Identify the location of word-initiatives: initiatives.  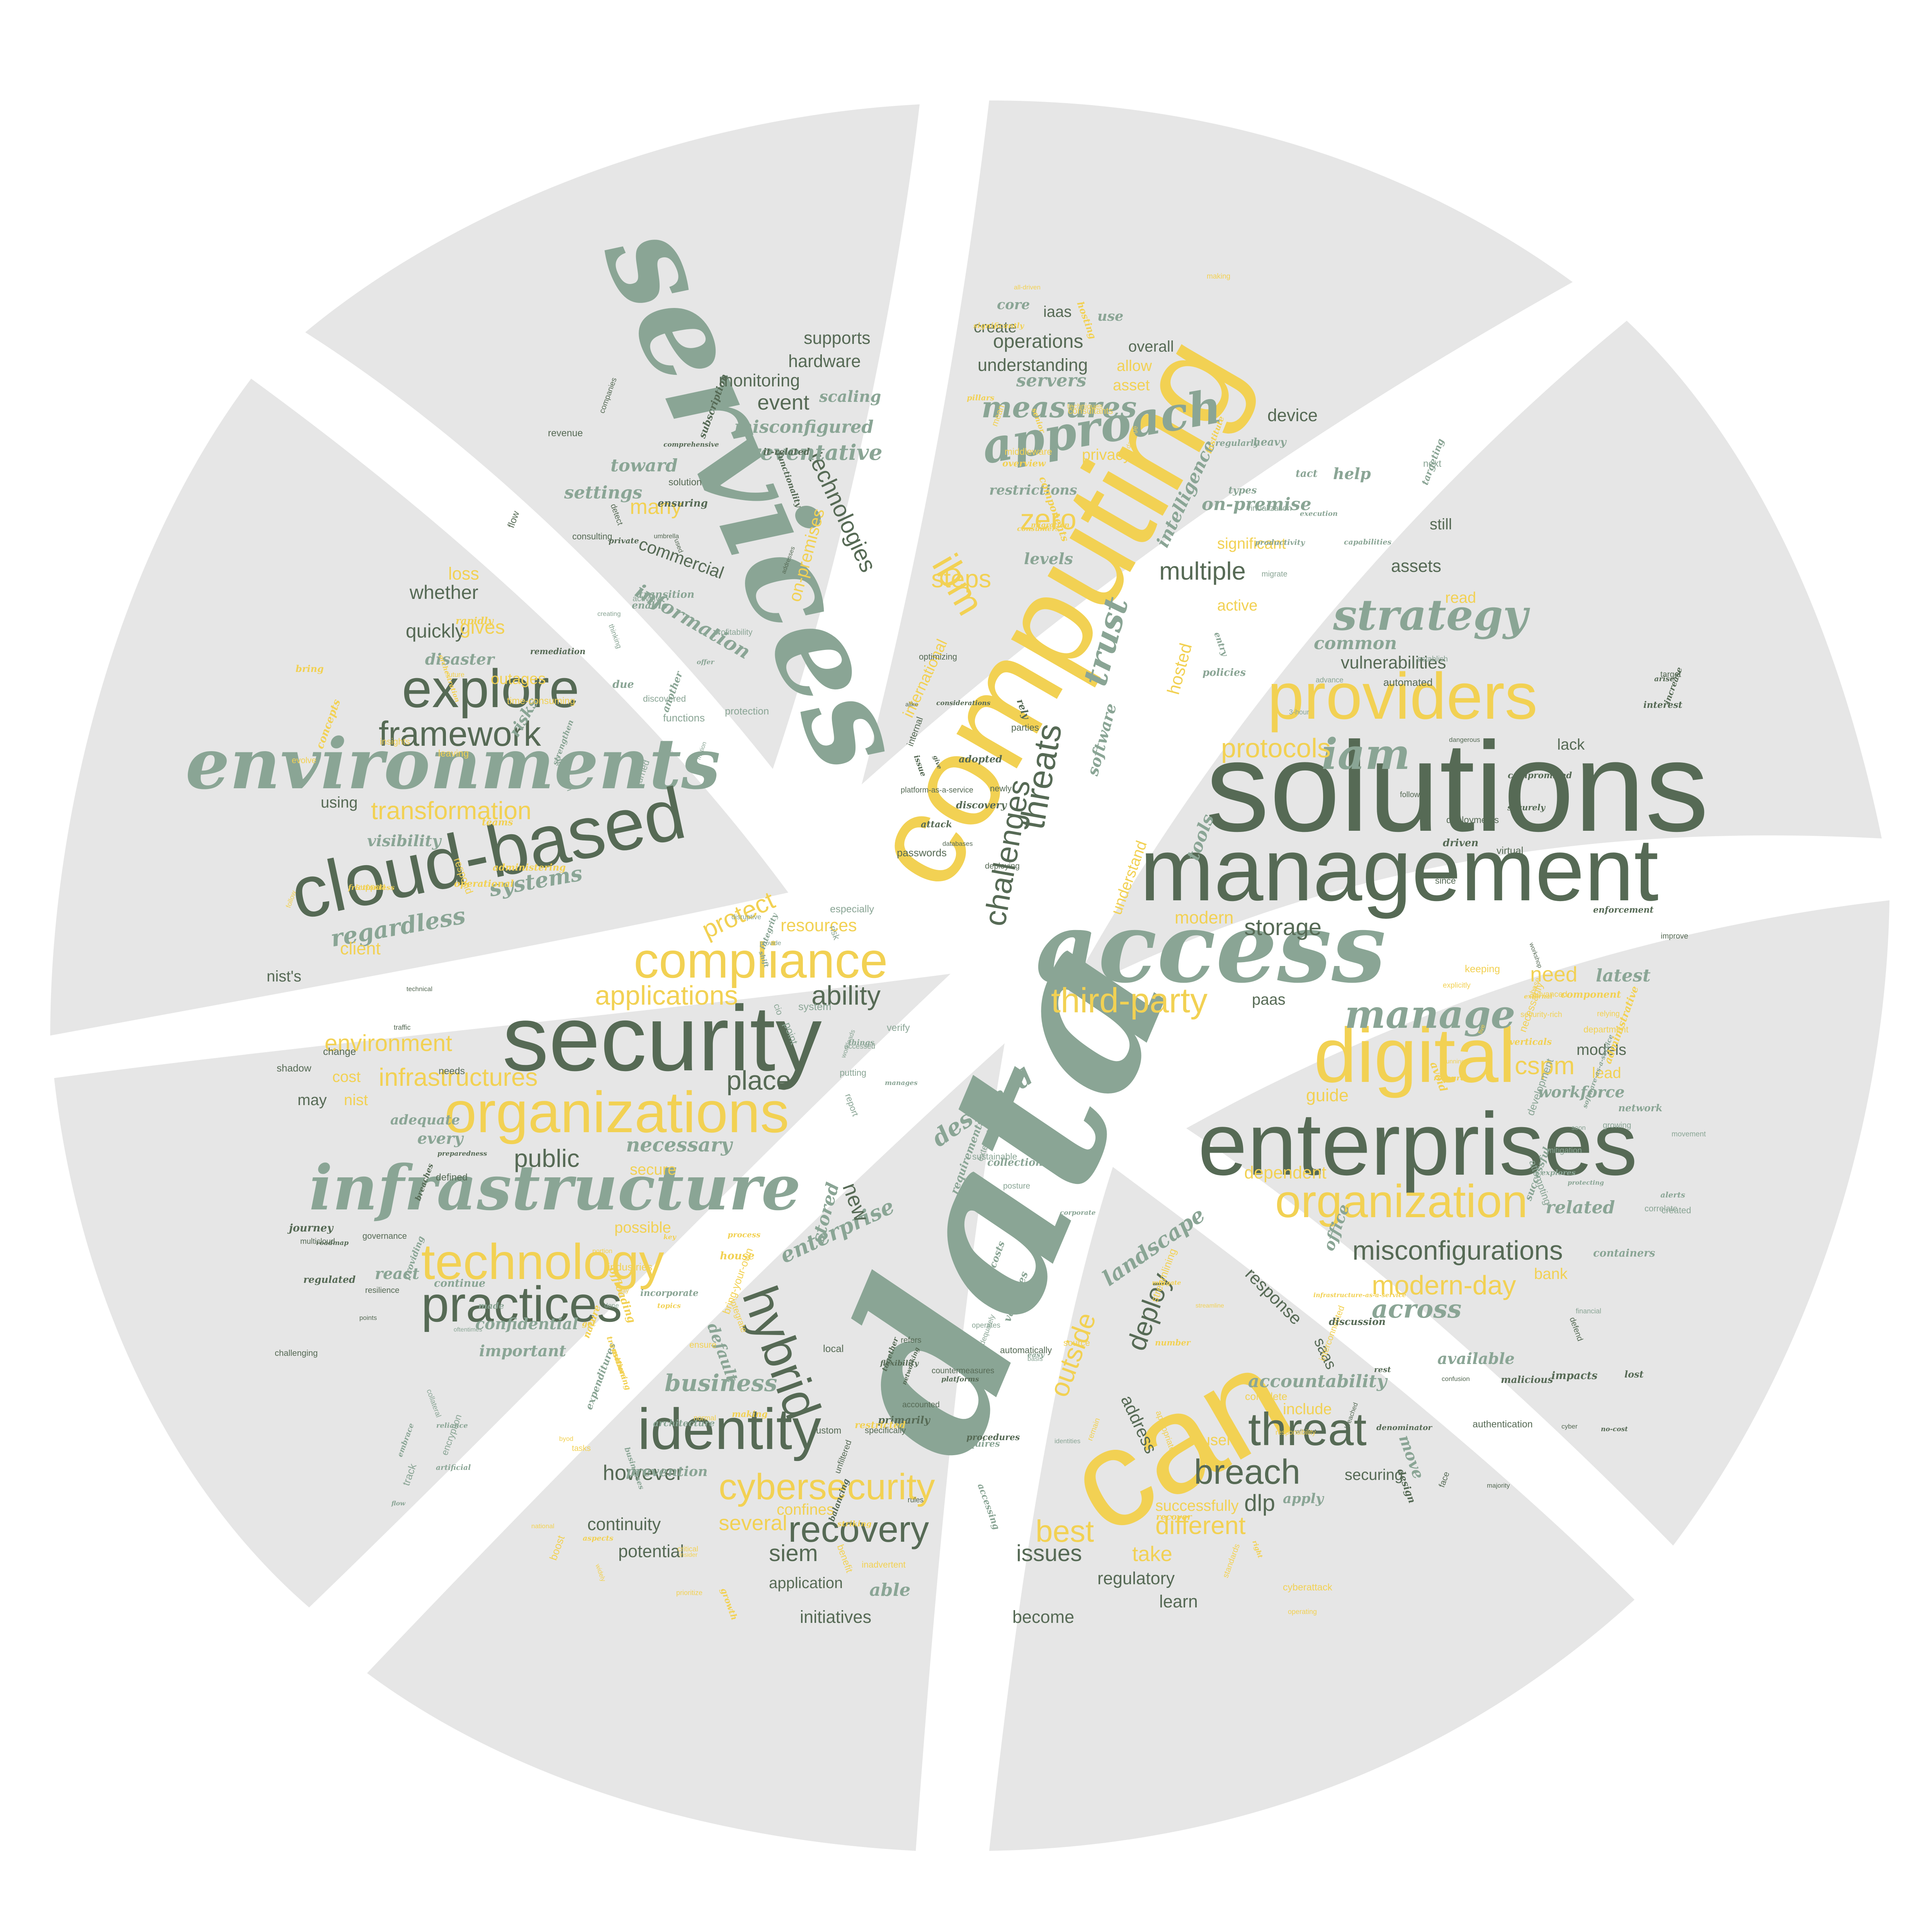
(836, 1617).